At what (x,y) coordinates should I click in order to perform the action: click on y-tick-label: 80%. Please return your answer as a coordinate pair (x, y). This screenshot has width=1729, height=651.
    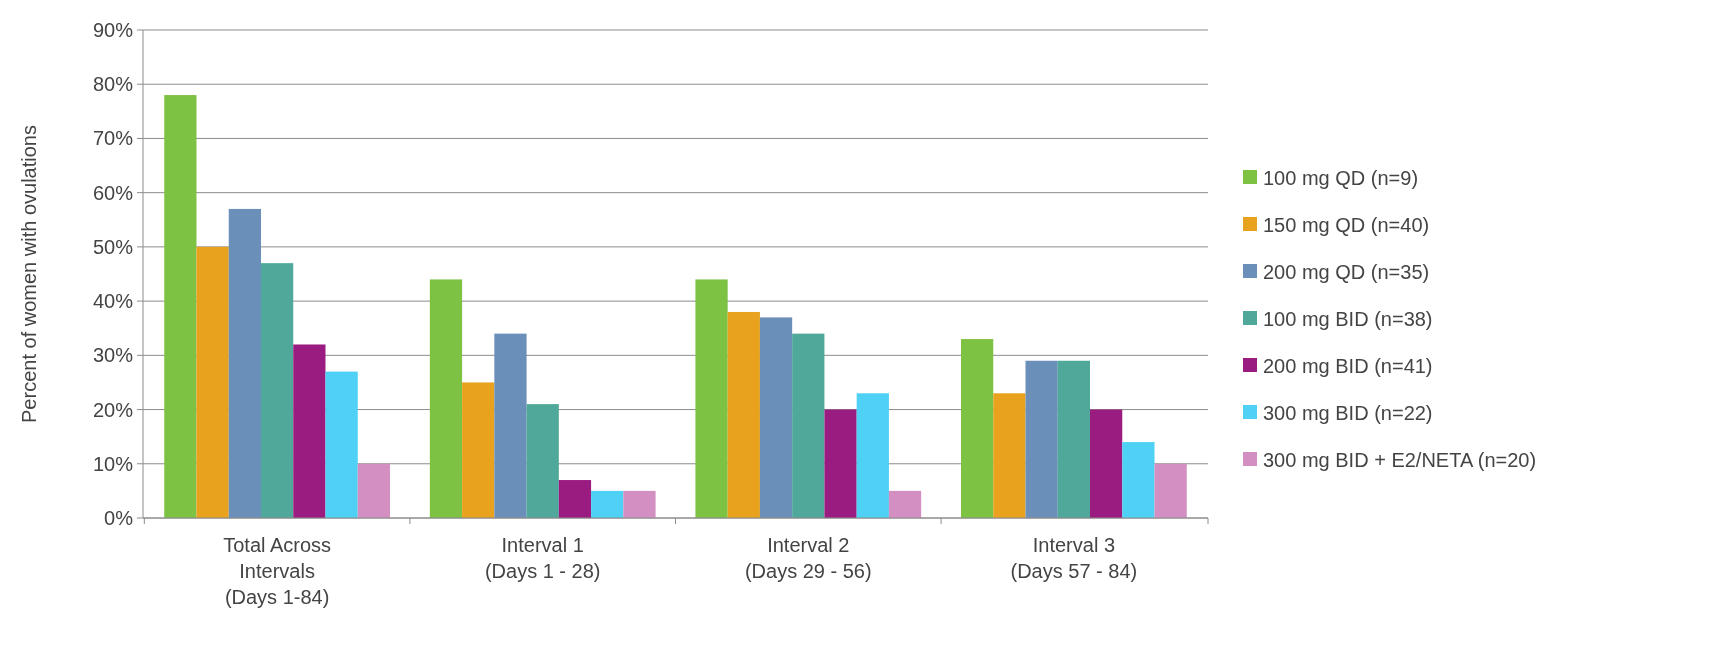
    Looking at the image, I should click on (113, 84).